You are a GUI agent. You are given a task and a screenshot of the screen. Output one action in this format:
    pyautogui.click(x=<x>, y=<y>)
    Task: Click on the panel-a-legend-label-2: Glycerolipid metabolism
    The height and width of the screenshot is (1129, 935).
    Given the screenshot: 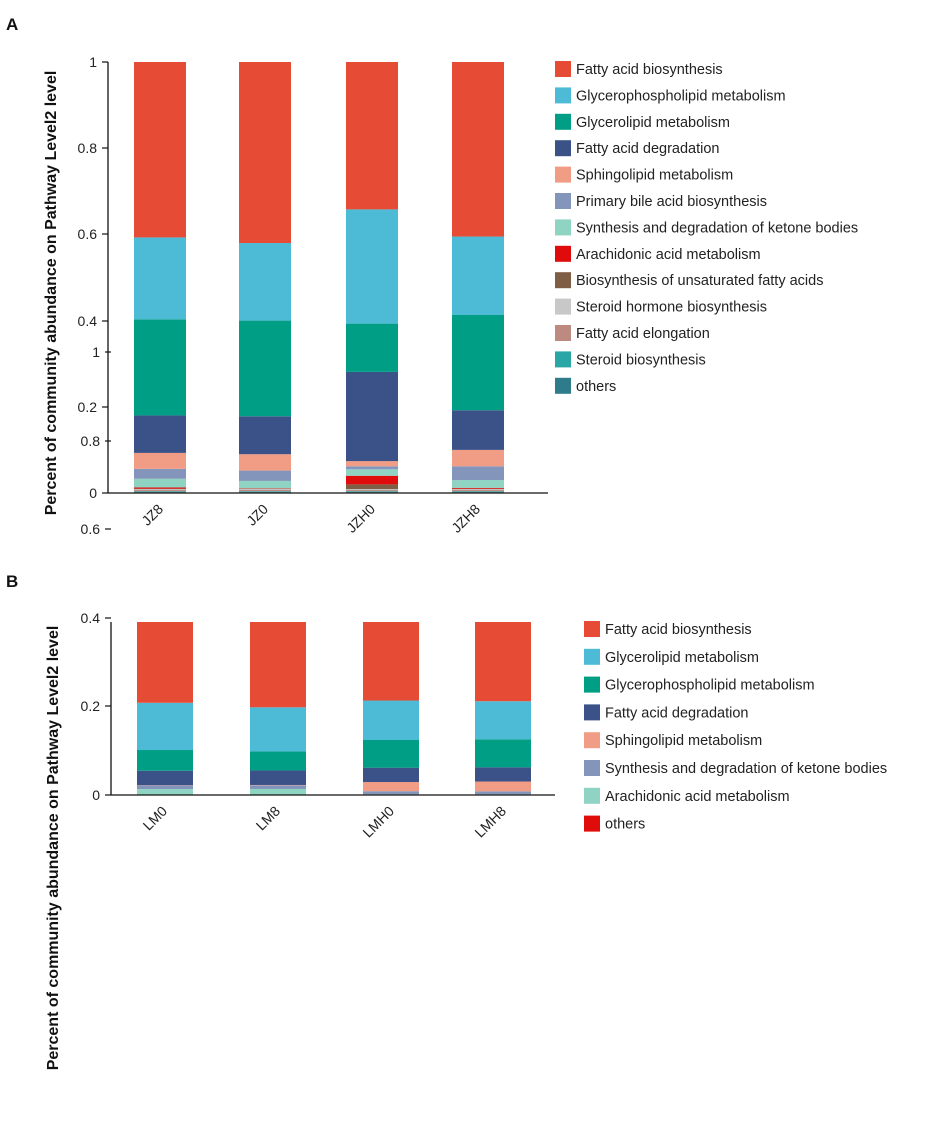 What is the action you would take?
    pyautogui.click(x=653, y=123)
    